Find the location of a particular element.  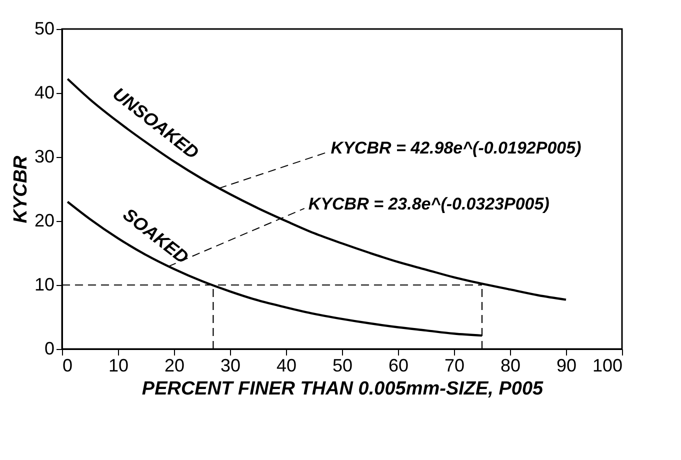

x-tick-label: 100 is located at coordinates (607, 366).